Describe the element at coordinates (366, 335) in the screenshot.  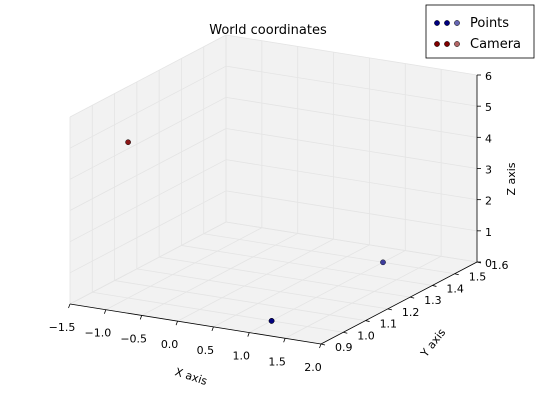
I see `y-tick-label: 1.0` at that location.